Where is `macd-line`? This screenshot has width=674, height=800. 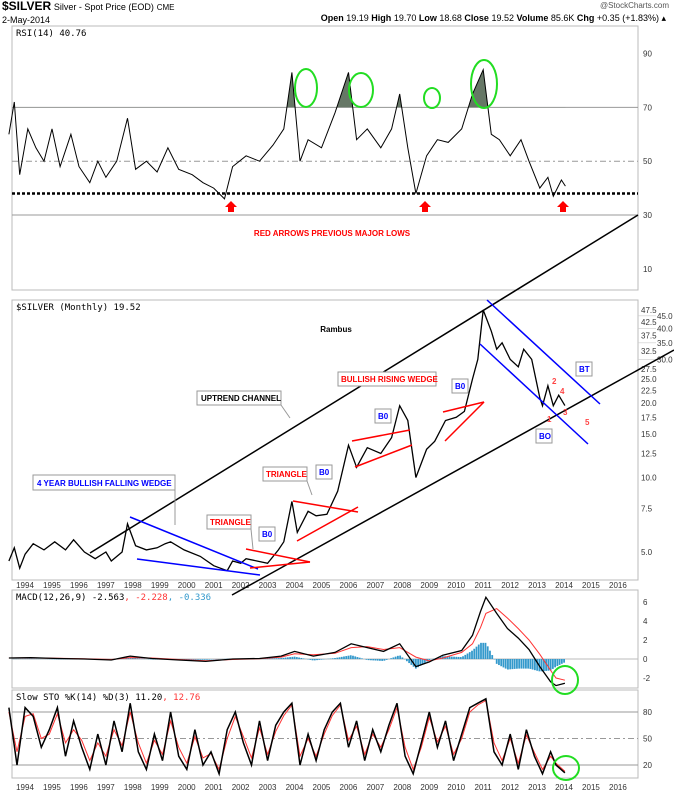
macd-line is located at coordinates (287, 641).